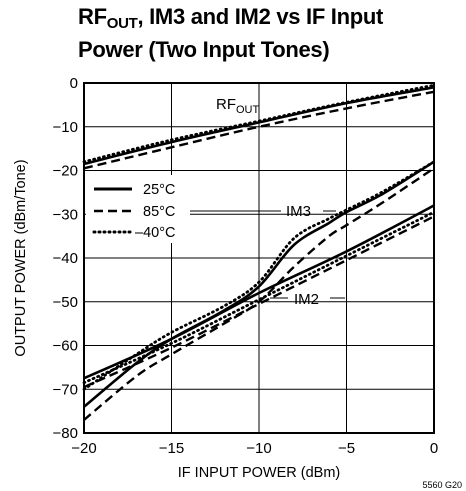 The height and width of the screenshot is (491, 466). What do you see at coordinates (21, 257) in the screenshot?
I see `y-axis-label: OUTPUT POWER (dBm/Tone)` at bounding box center [21, 257].